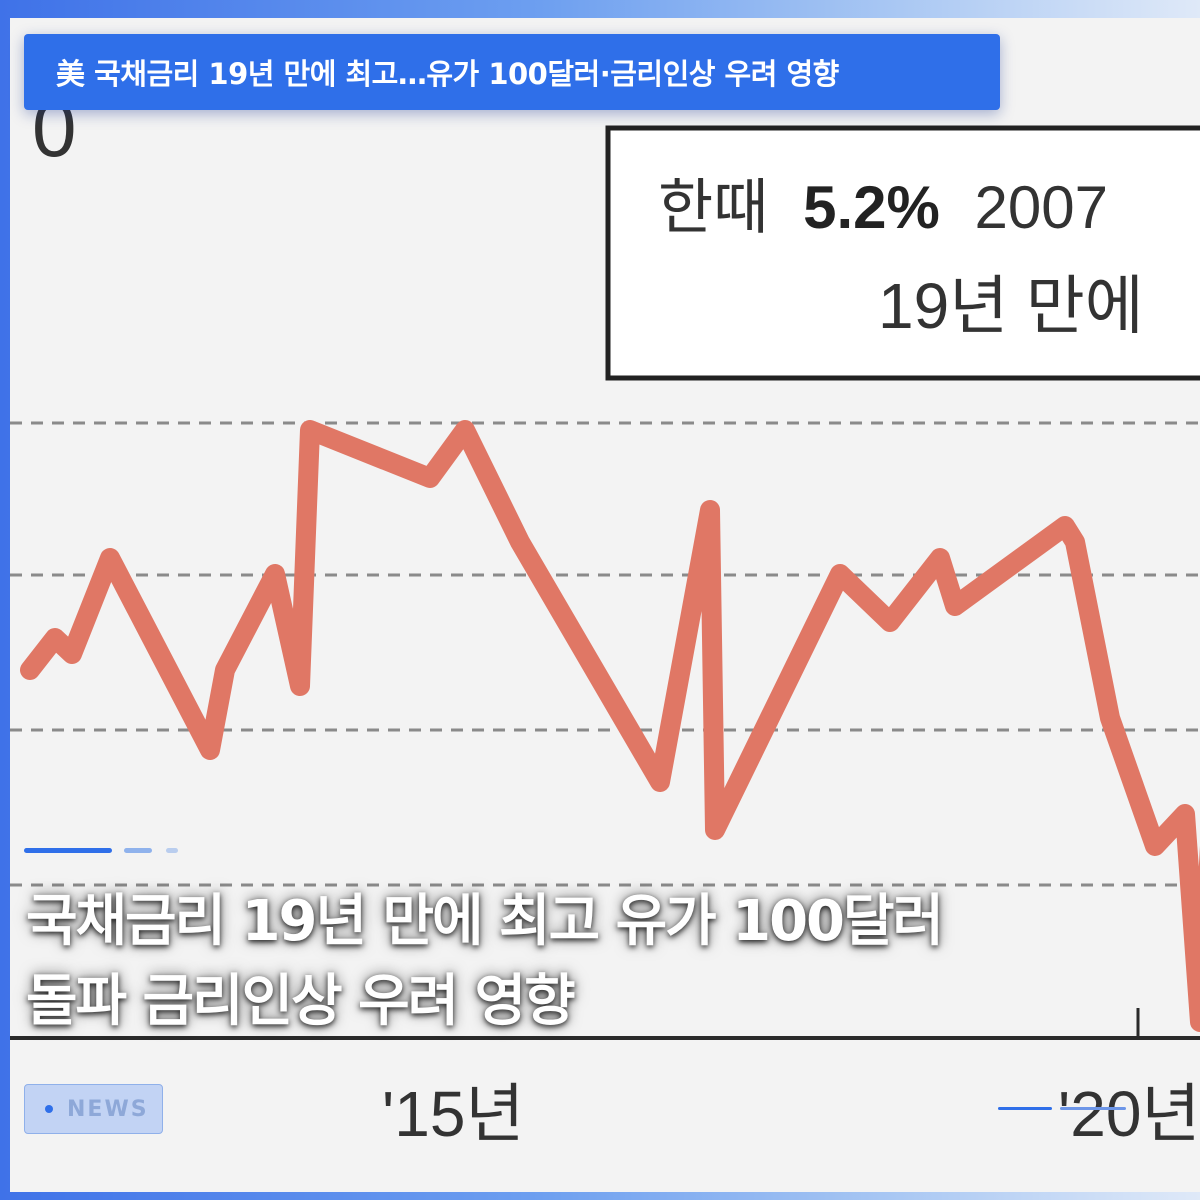 This screenshot has height=1200, width=1200. Describe the element at coordinates (301, 1001) in the screenshot. I see `subtitle-line-2: 돌파 금리인상 우려 영향` at that location.